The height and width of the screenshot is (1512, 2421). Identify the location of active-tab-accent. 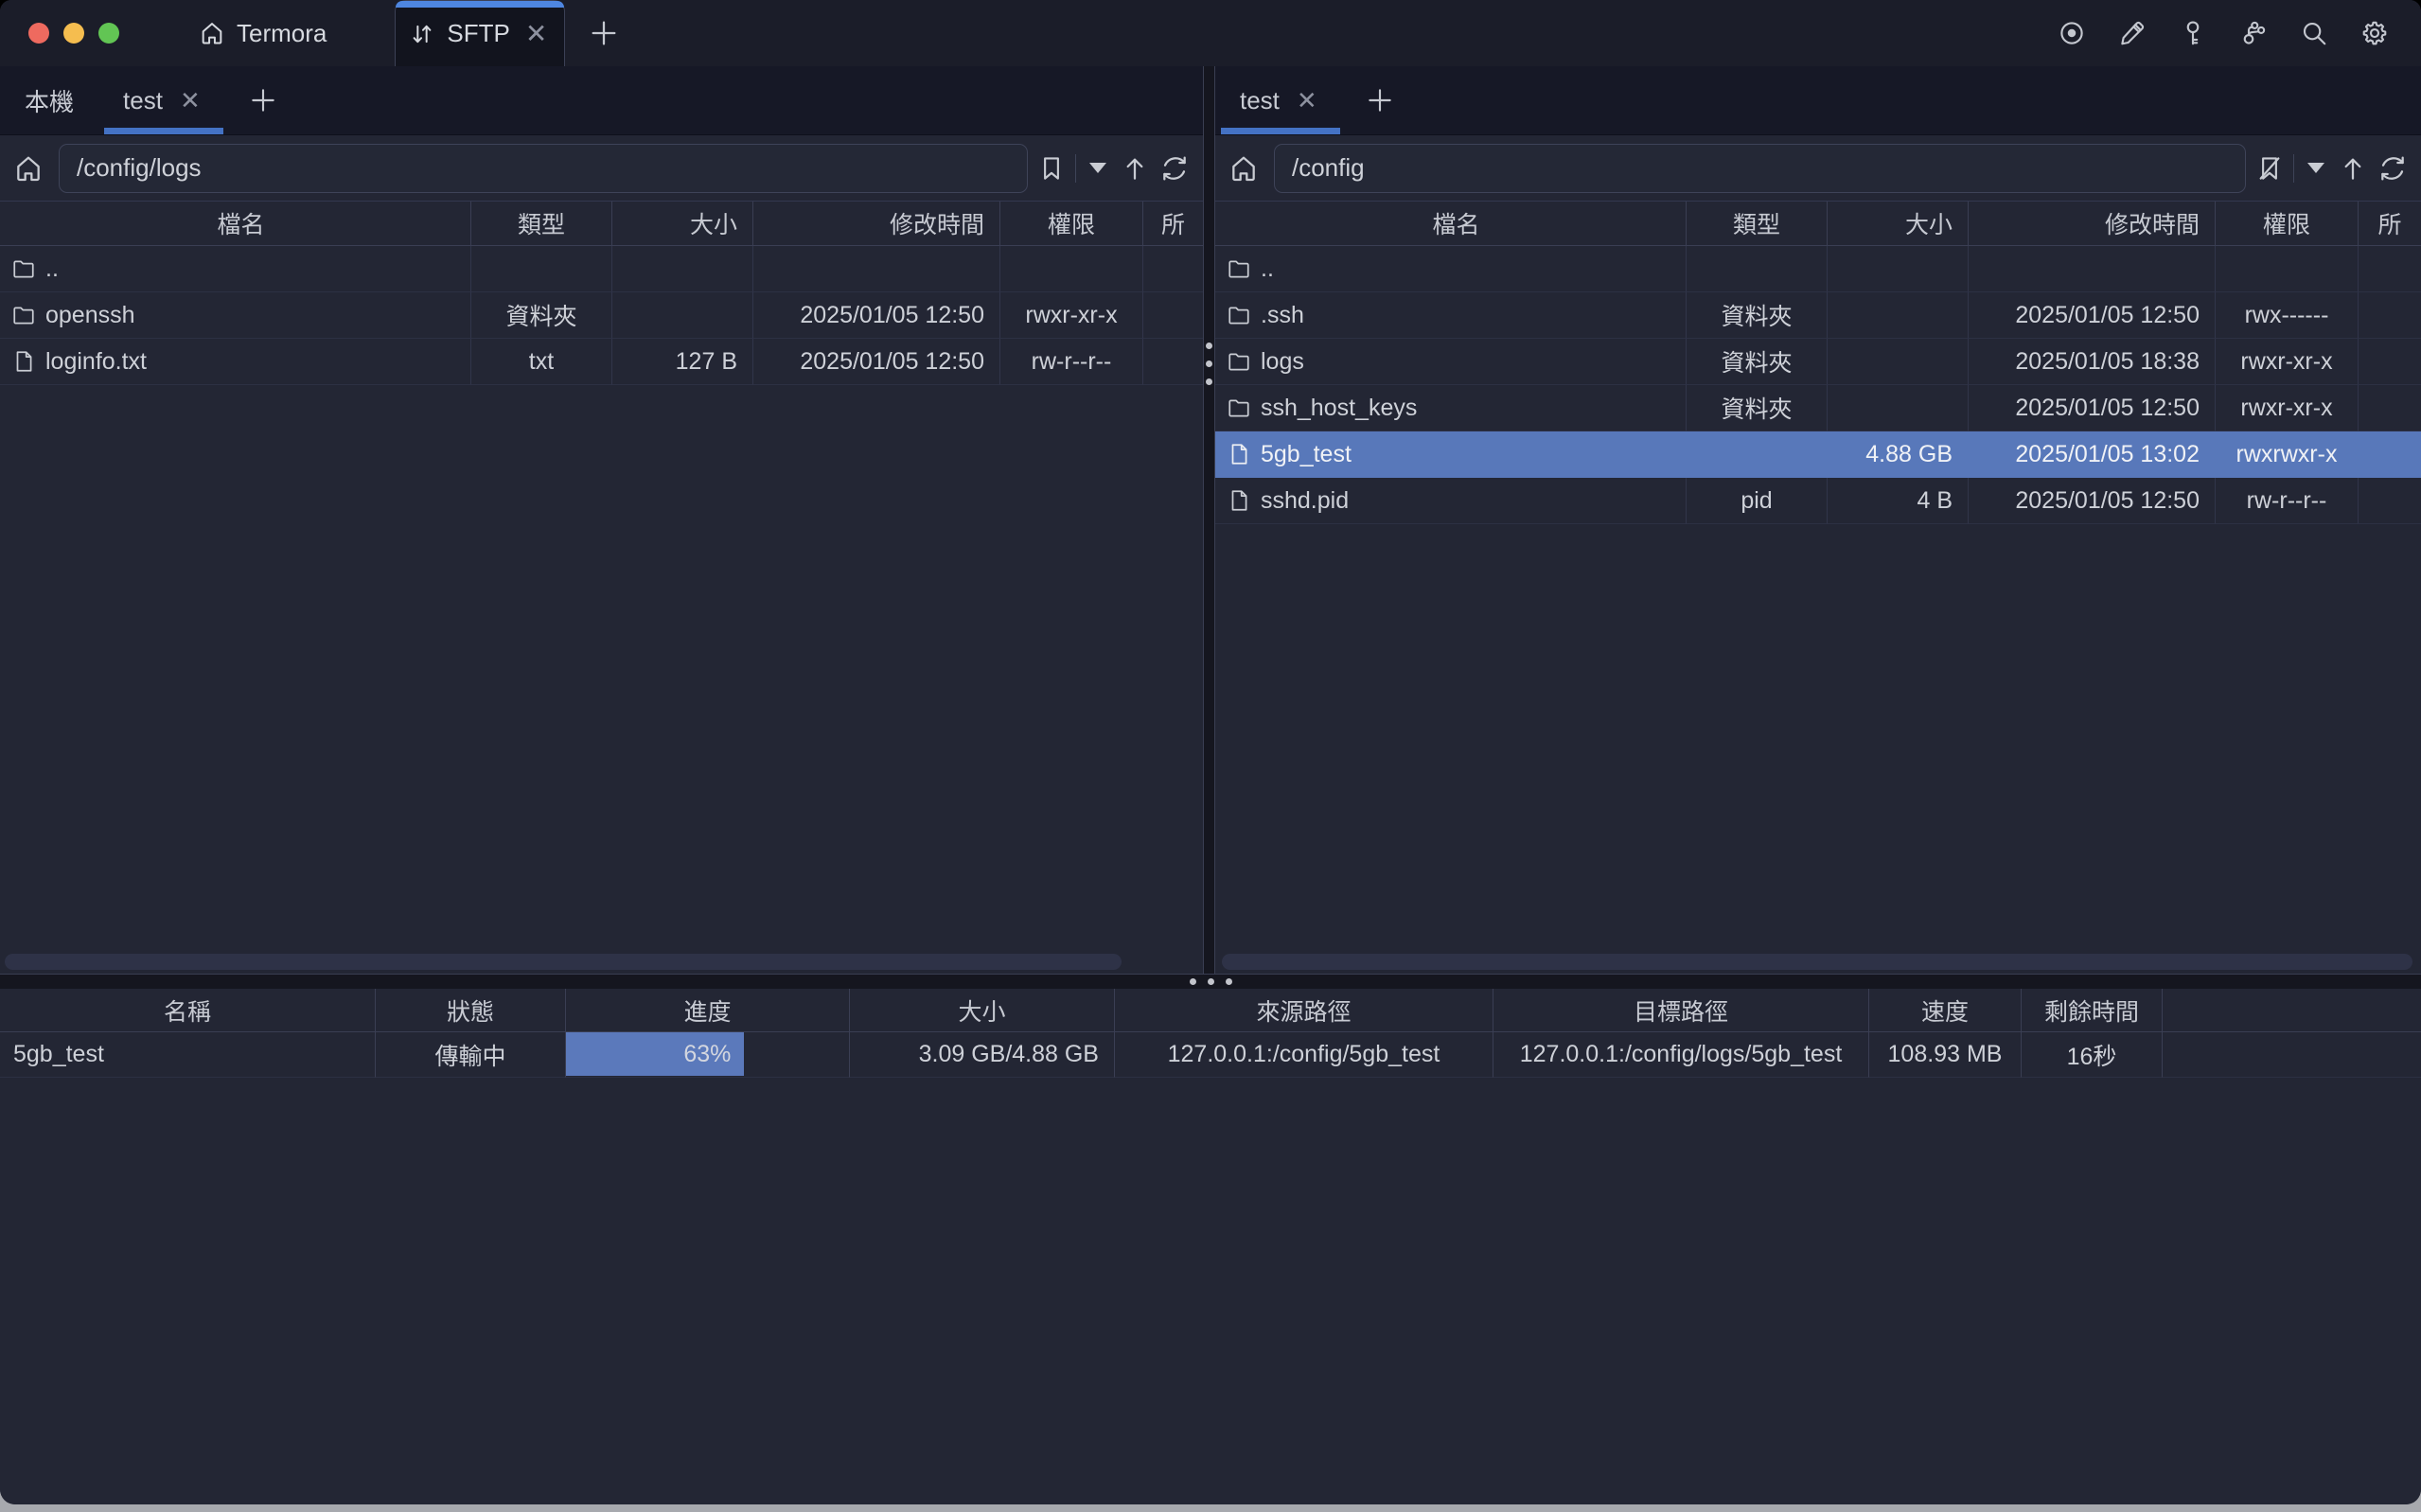
(480, 4).